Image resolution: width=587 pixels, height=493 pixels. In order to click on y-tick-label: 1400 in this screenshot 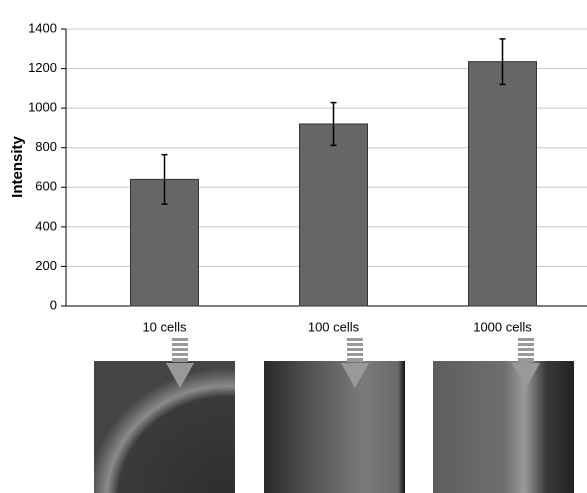, I will do `click(42, 27)`.